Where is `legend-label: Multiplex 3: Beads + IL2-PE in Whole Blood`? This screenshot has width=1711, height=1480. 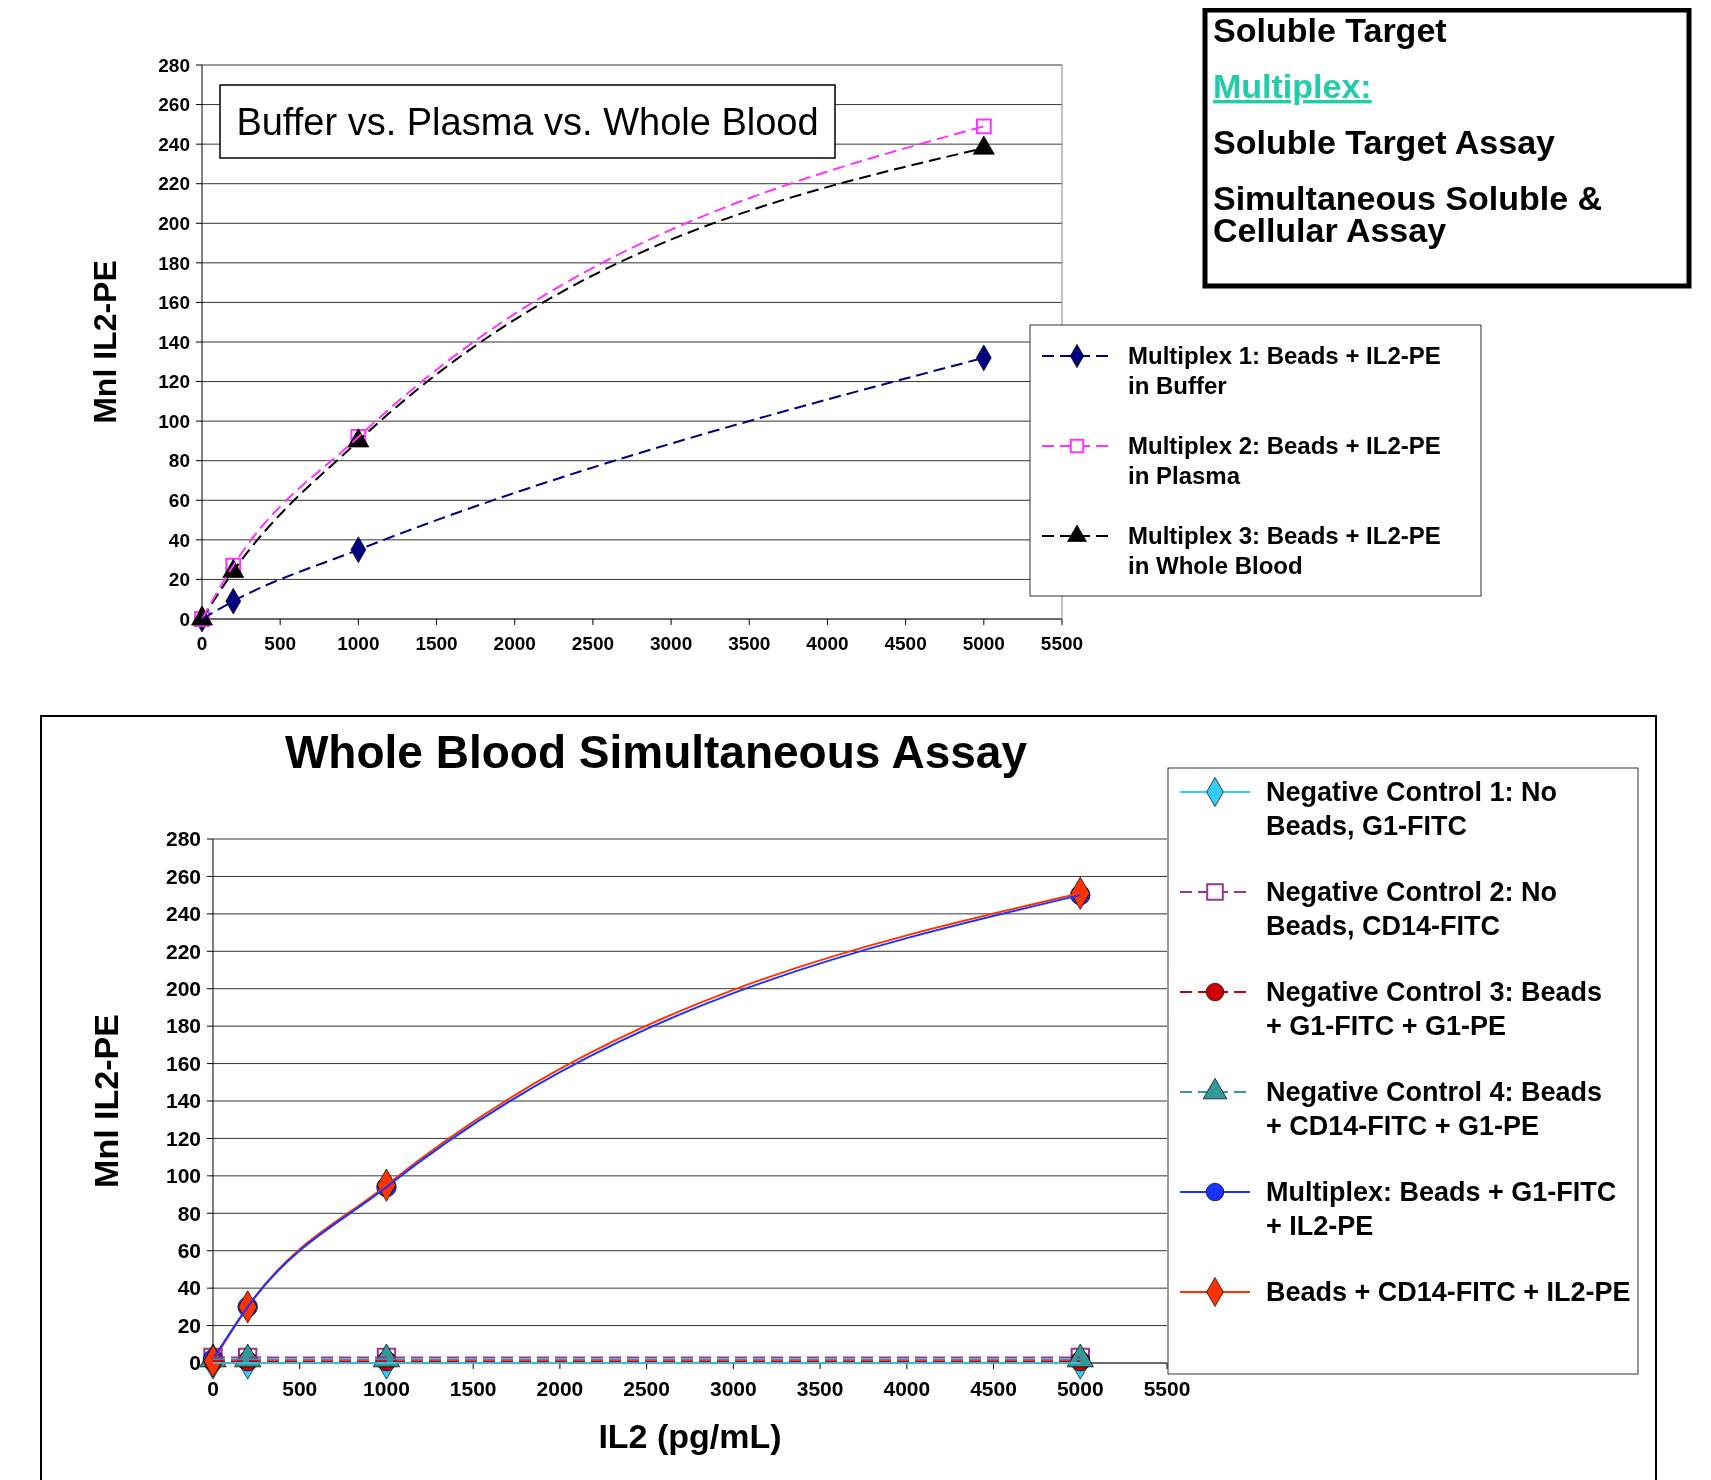 legend-label: Multiplex 3: Beads + IL2-PE in Whole Blood is located at coordinates (1284, 551).